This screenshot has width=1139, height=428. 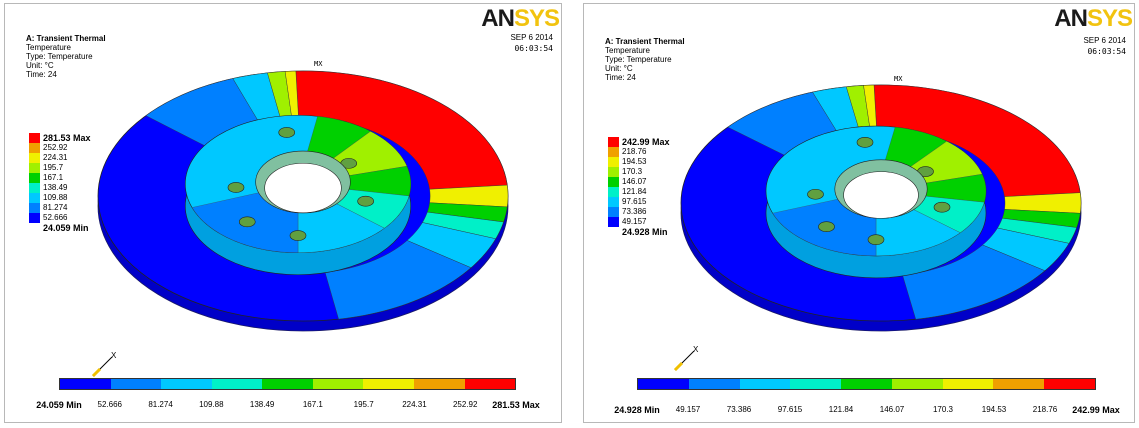 What do you see at coordinates (66, 228) in the screenshot?
I see `legend-label: 24.059 Min` at bounding box center [66, 228].